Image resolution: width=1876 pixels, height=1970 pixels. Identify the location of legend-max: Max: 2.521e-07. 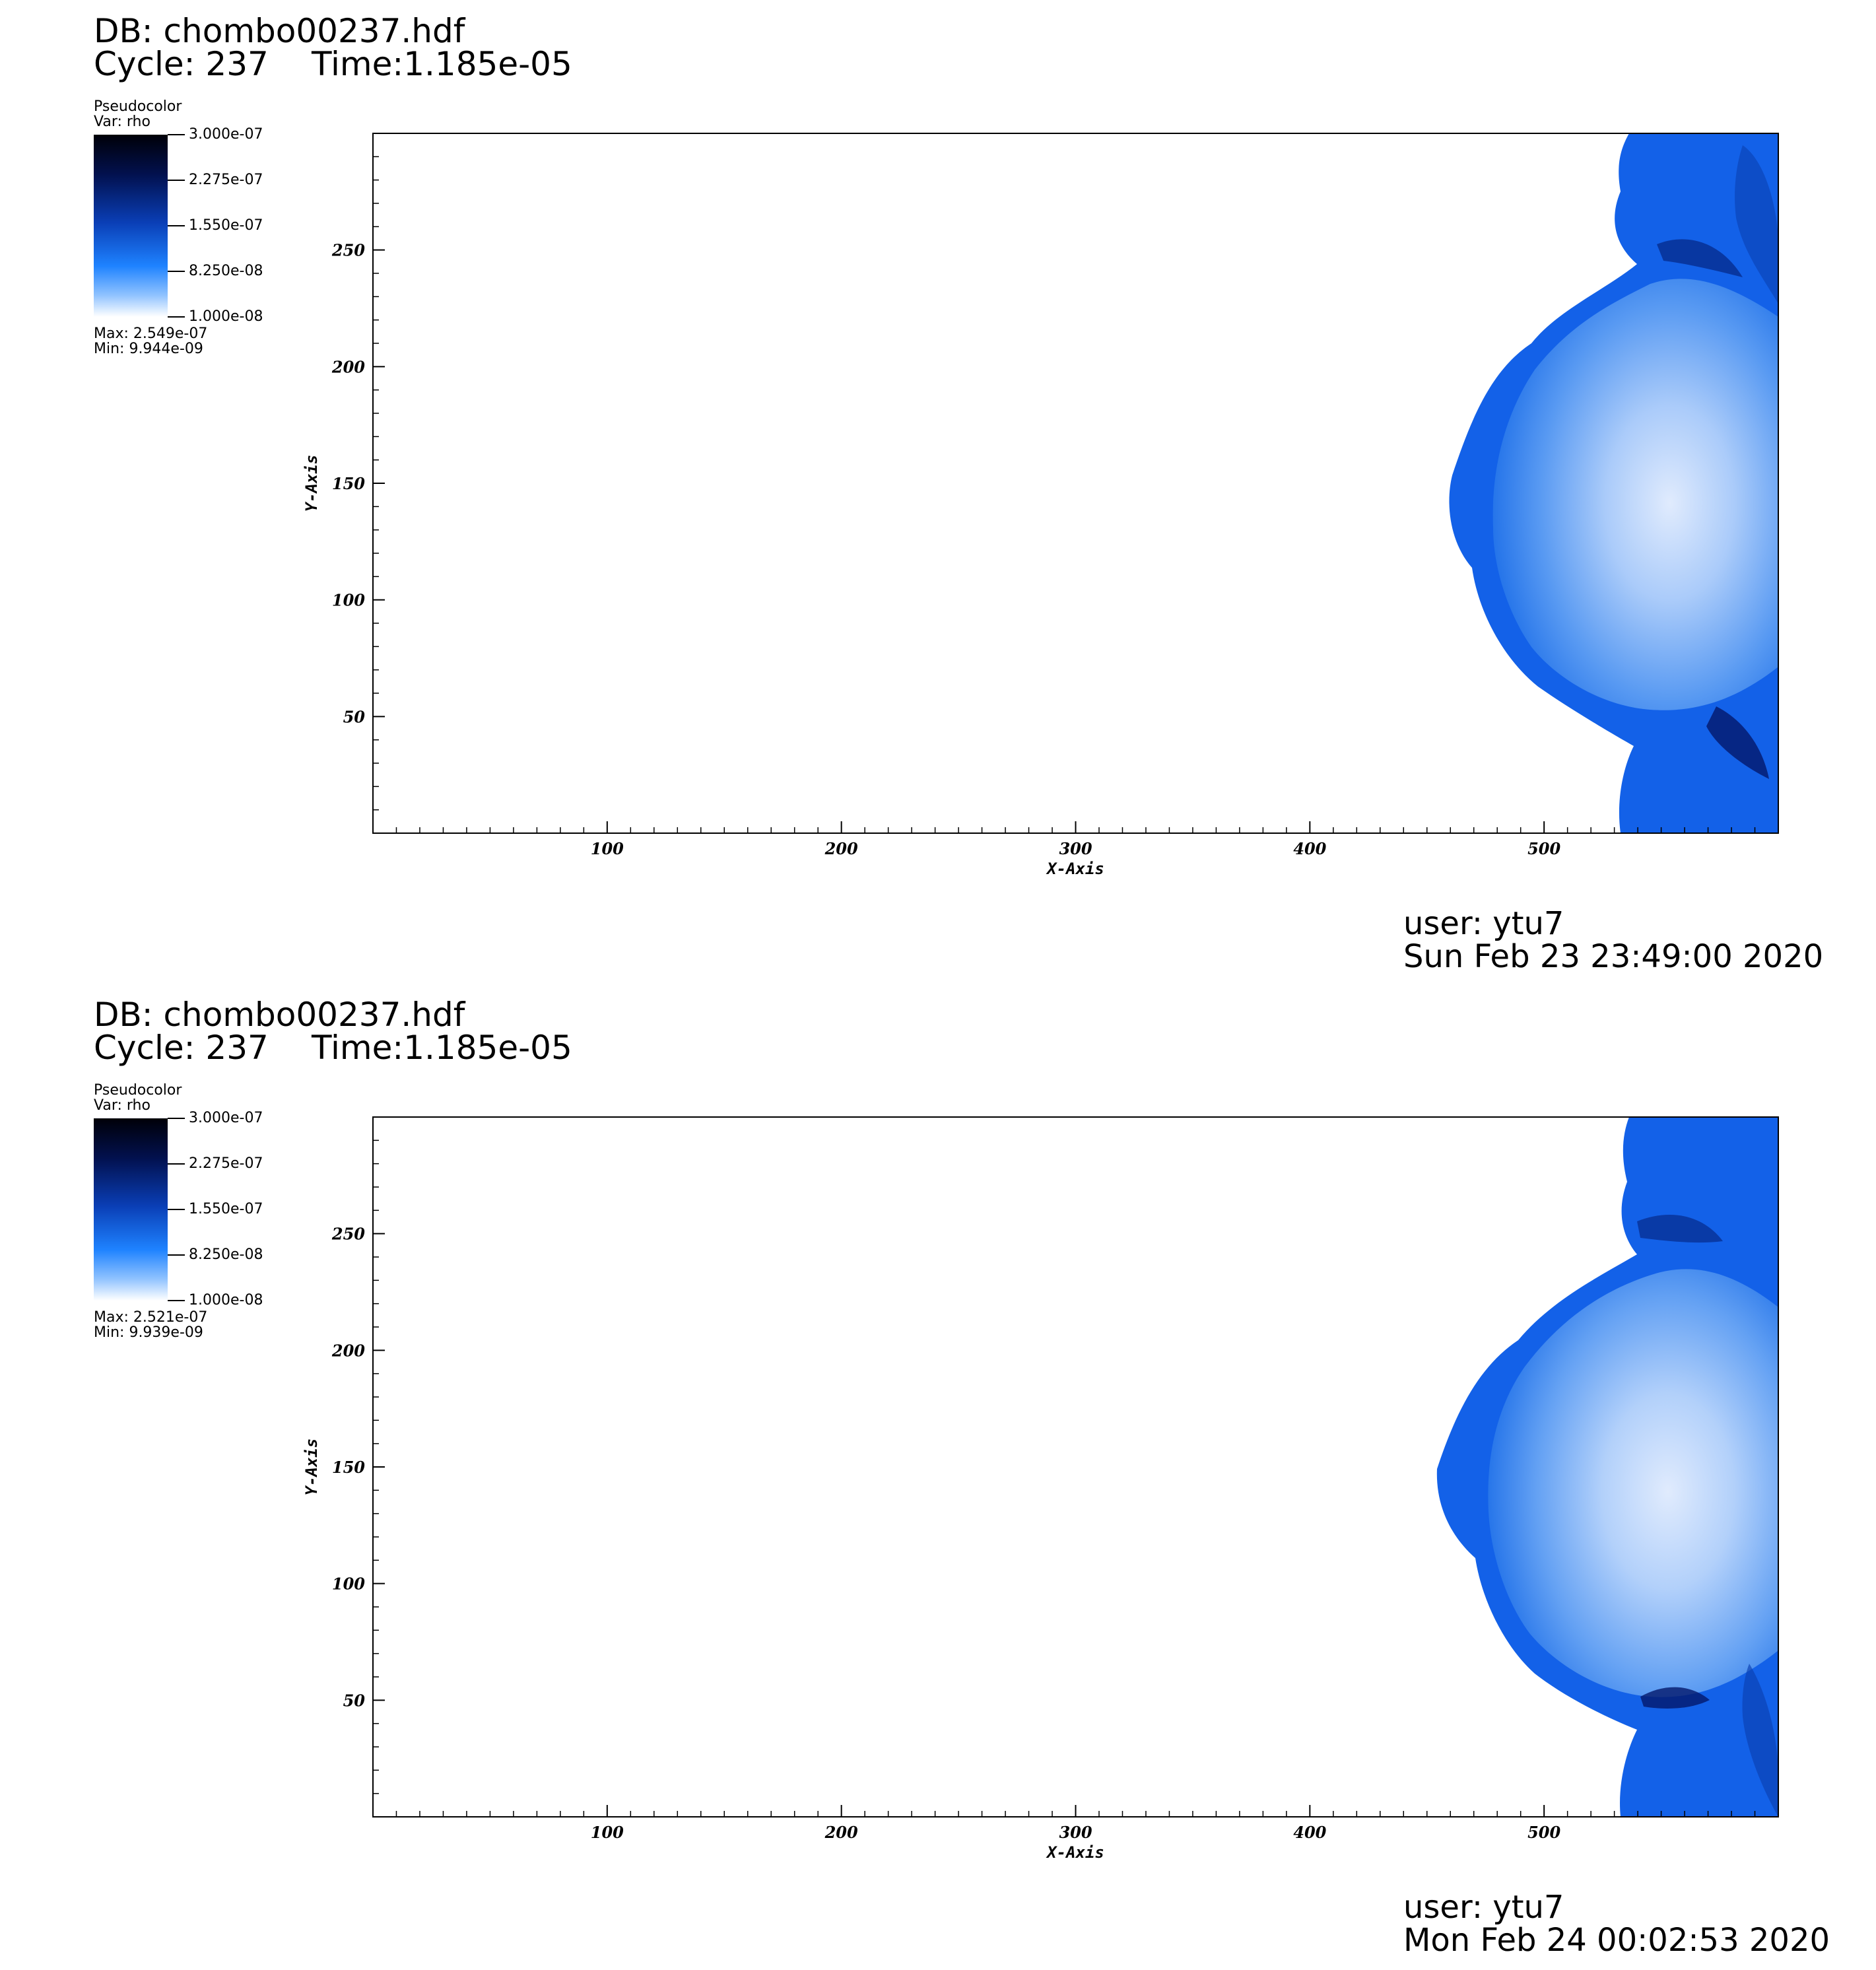
(151, 1318).